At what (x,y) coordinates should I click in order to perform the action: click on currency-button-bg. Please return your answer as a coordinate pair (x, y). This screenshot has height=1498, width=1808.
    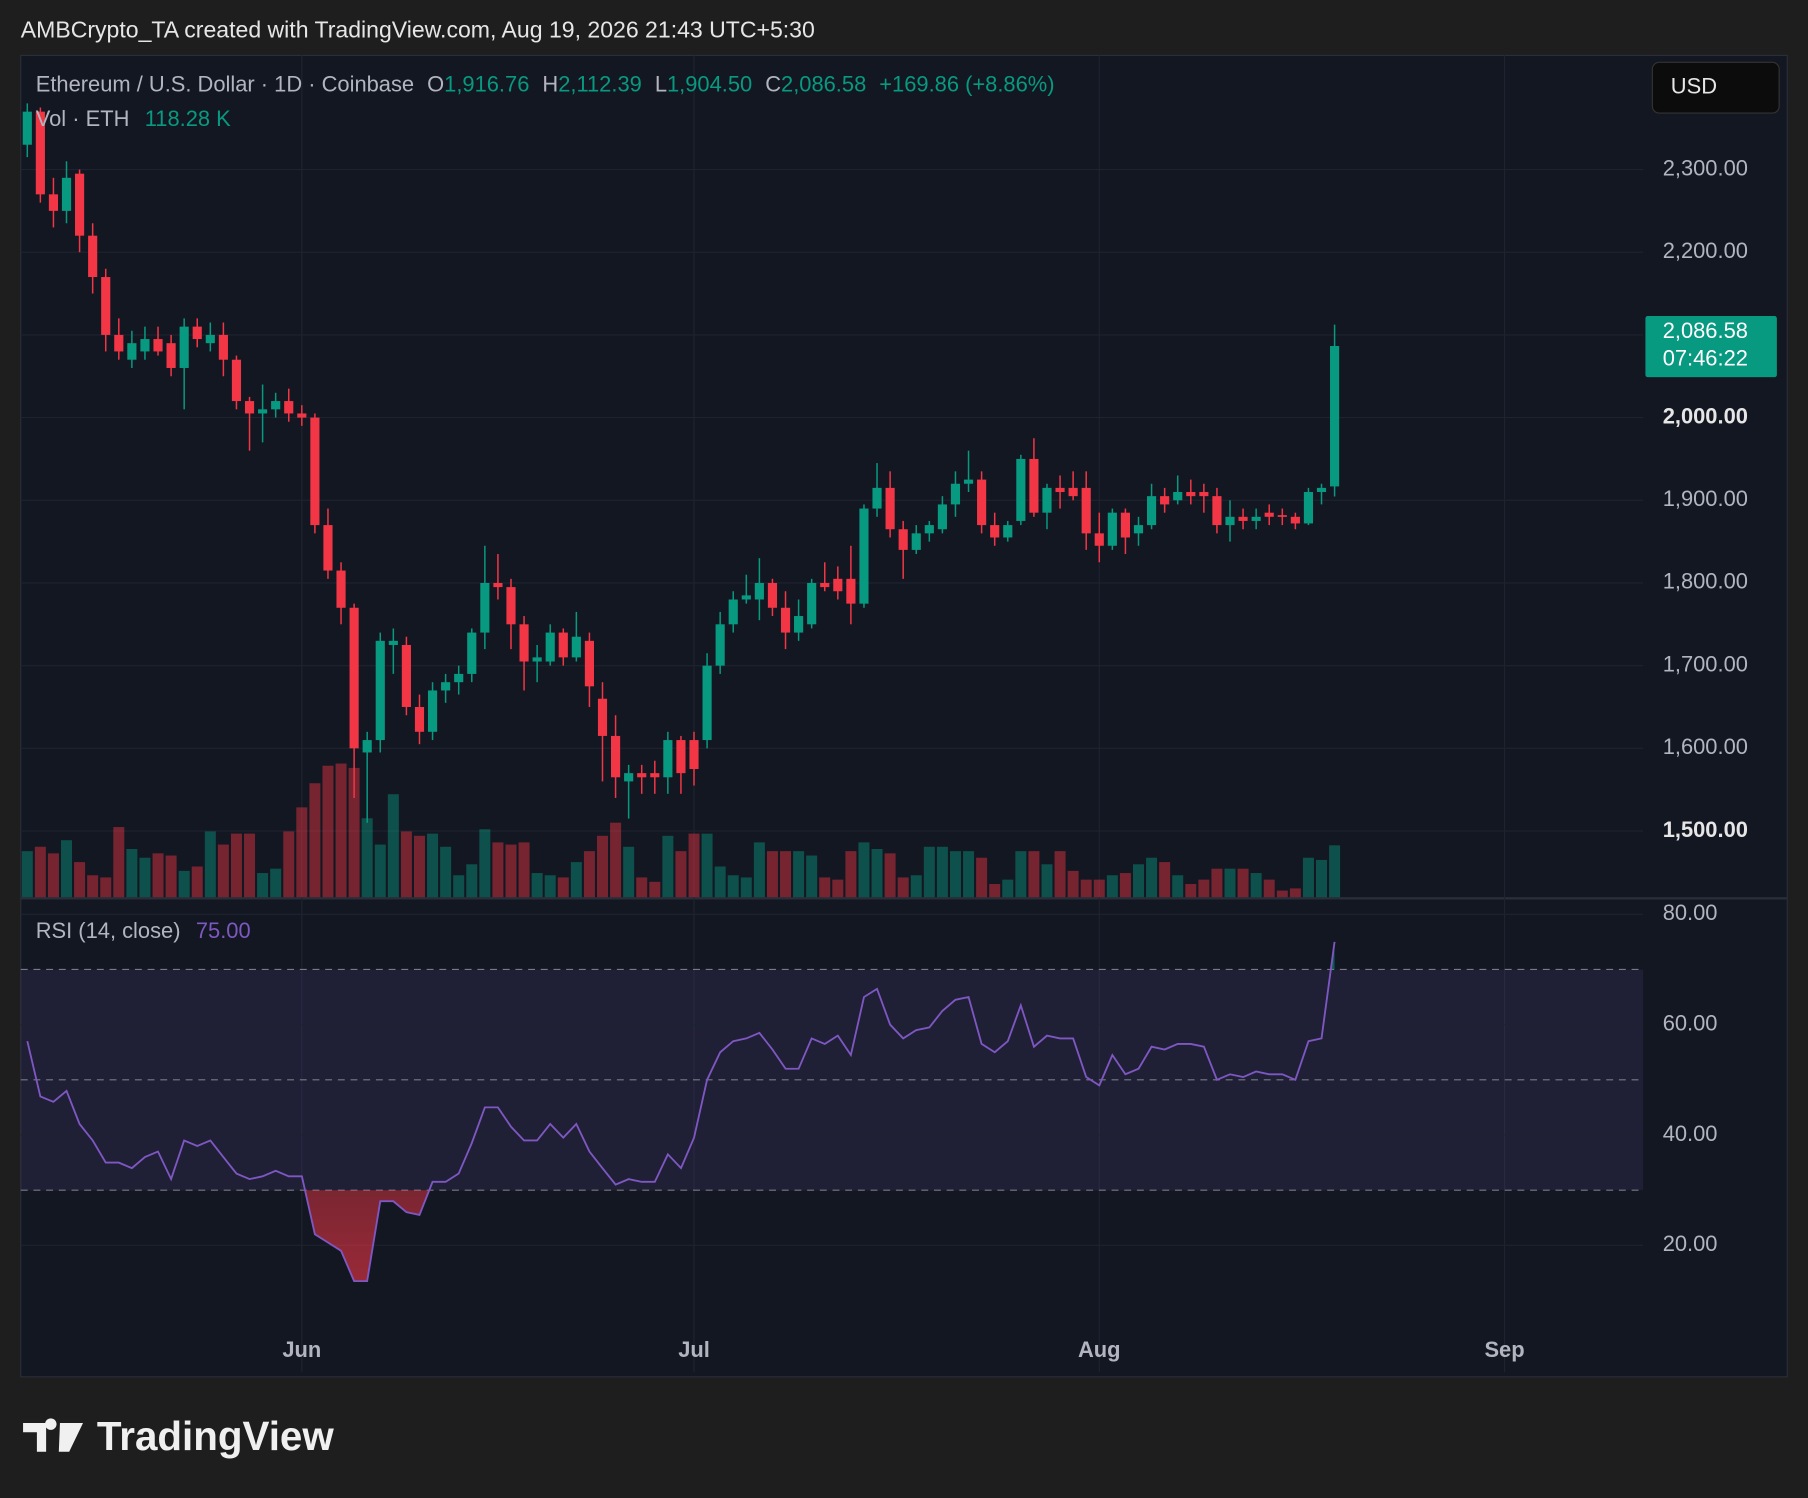
    Looking at the image, I should click on (1715, 87).